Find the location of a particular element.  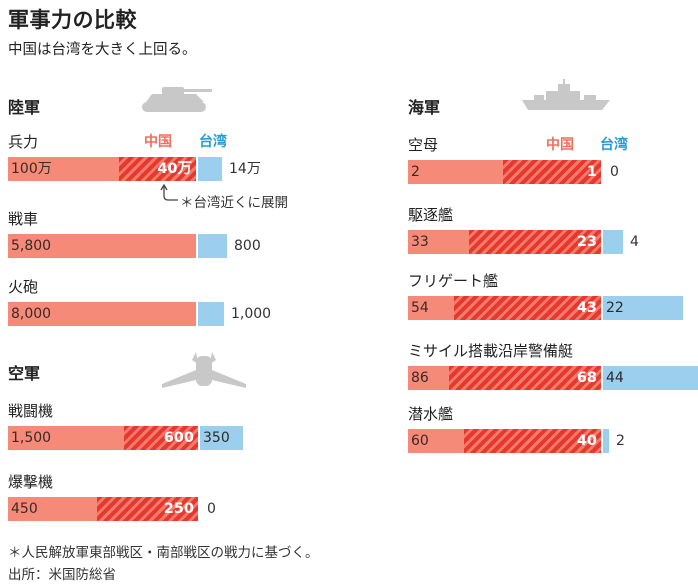

row-label: 火砲 is located at coordinates (23, 287).